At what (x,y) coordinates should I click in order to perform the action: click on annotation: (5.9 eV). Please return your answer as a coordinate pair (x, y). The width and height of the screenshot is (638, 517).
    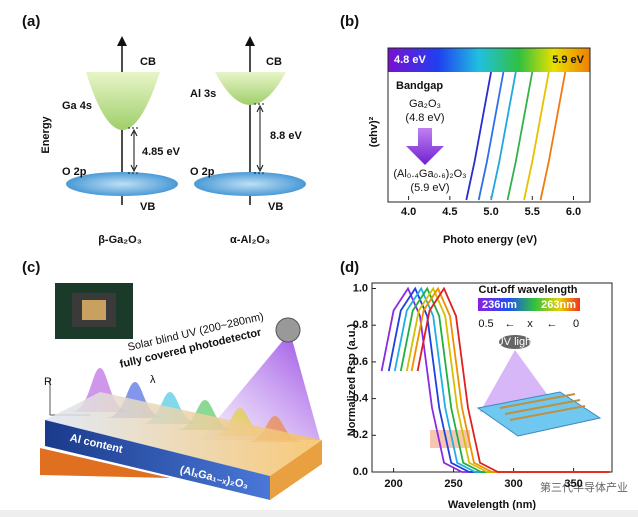
    Looking at the image, I should click on (429, 188).